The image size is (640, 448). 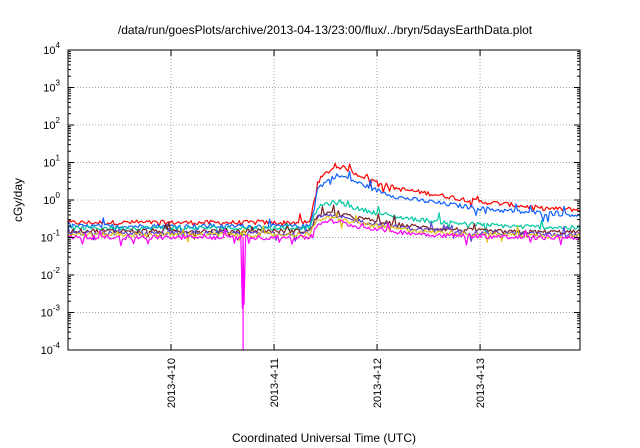 I want to click on y-axis-label: cGy/day, so click(x=18, y=200).